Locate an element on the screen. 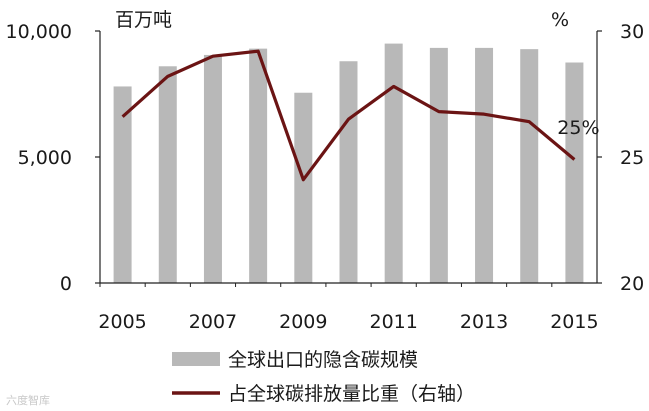 The image size is (649, 411). x-tick-label: 2011 is located at coordinates (394, 322).